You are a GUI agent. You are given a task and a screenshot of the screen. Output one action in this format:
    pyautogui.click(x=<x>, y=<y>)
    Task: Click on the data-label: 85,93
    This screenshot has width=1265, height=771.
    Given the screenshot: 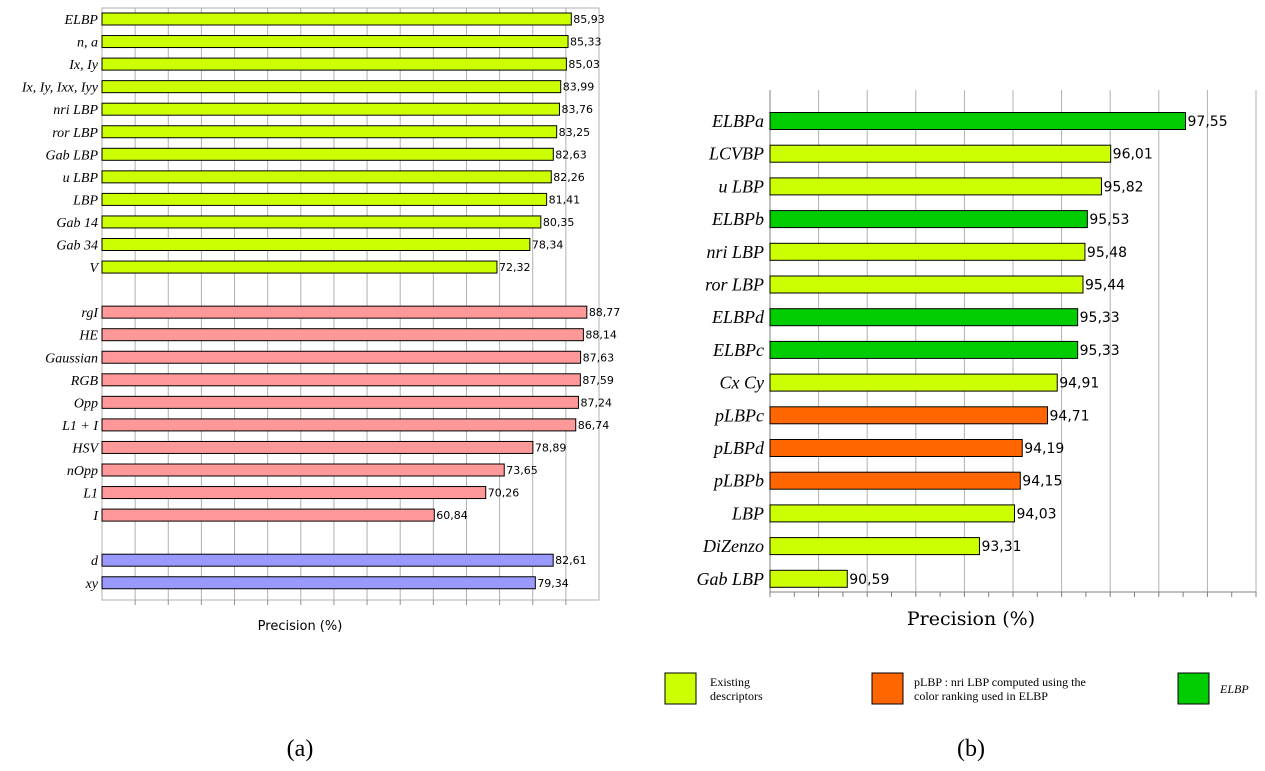 What is the action you would take?
    pyautogui.click(x=589, y=19)
    